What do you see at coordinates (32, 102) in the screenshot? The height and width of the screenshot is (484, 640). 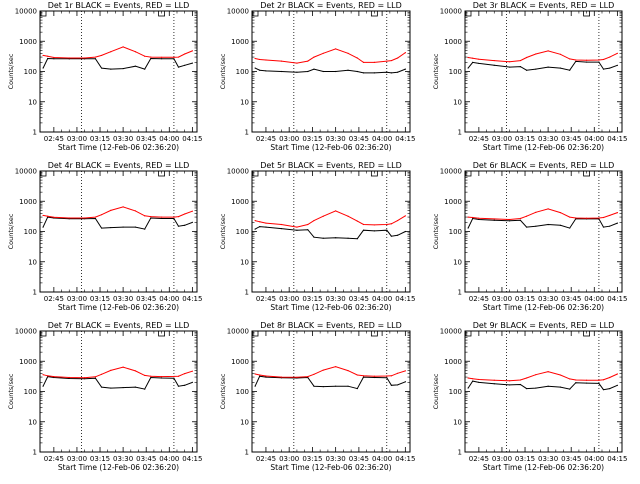 I see `panel-1-ytick-label: 10` at bounding box center [32, 102].